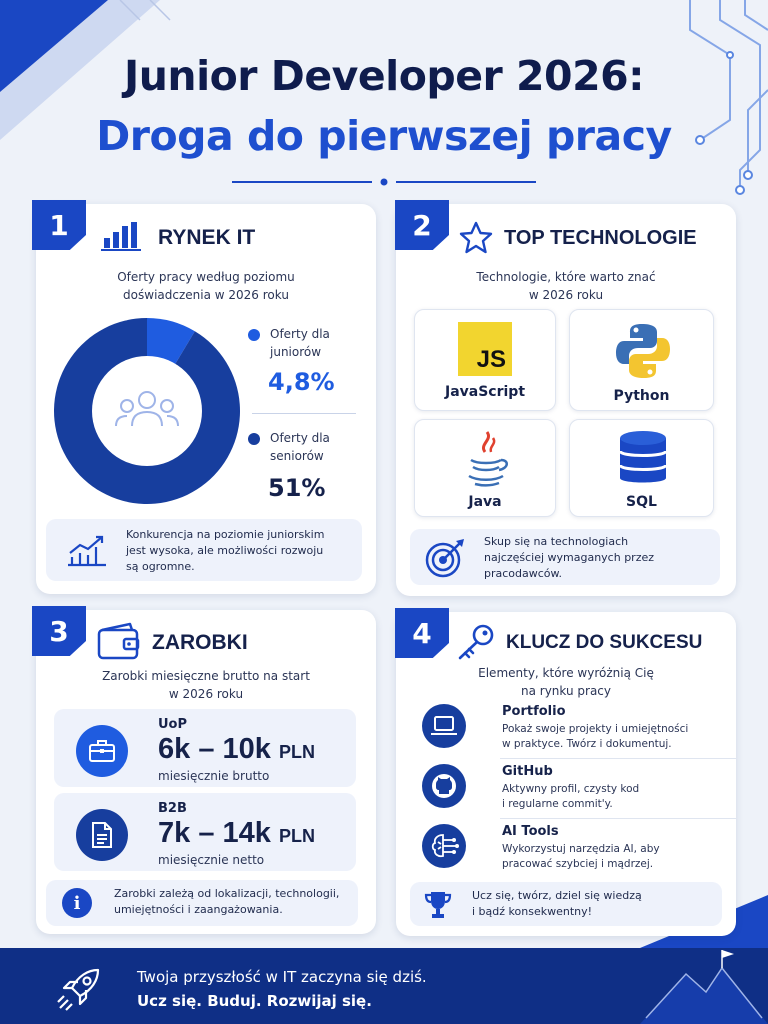 This screenshot has width=768, height=1024. I want to click on seniors-value: 51%, so click(297, 488).